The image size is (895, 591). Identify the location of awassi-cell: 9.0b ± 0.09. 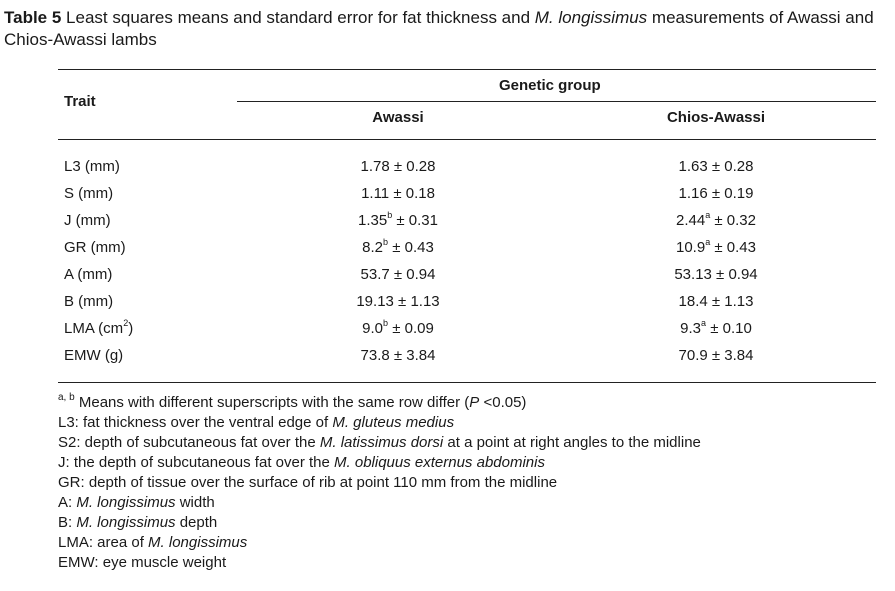
(398, 328).